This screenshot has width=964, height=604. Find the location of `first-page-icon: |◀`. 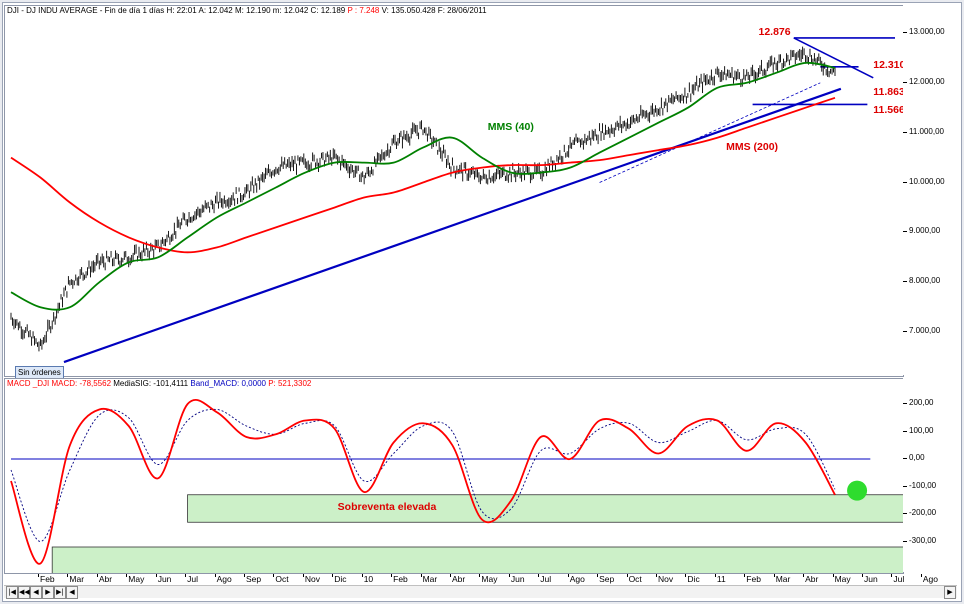

first-page-icon: |◀ is located at coordinates (12, 592).